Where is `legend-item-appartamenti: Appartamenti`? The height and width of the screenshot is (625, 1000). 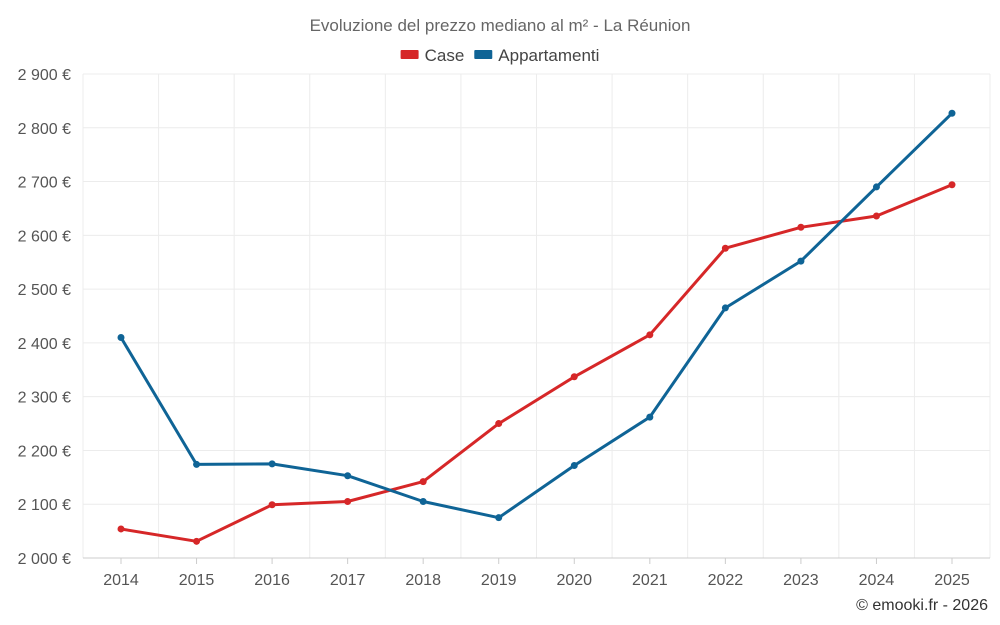 legend-item-appartamenti: Appartamenti is located at coordinates (536, 55).